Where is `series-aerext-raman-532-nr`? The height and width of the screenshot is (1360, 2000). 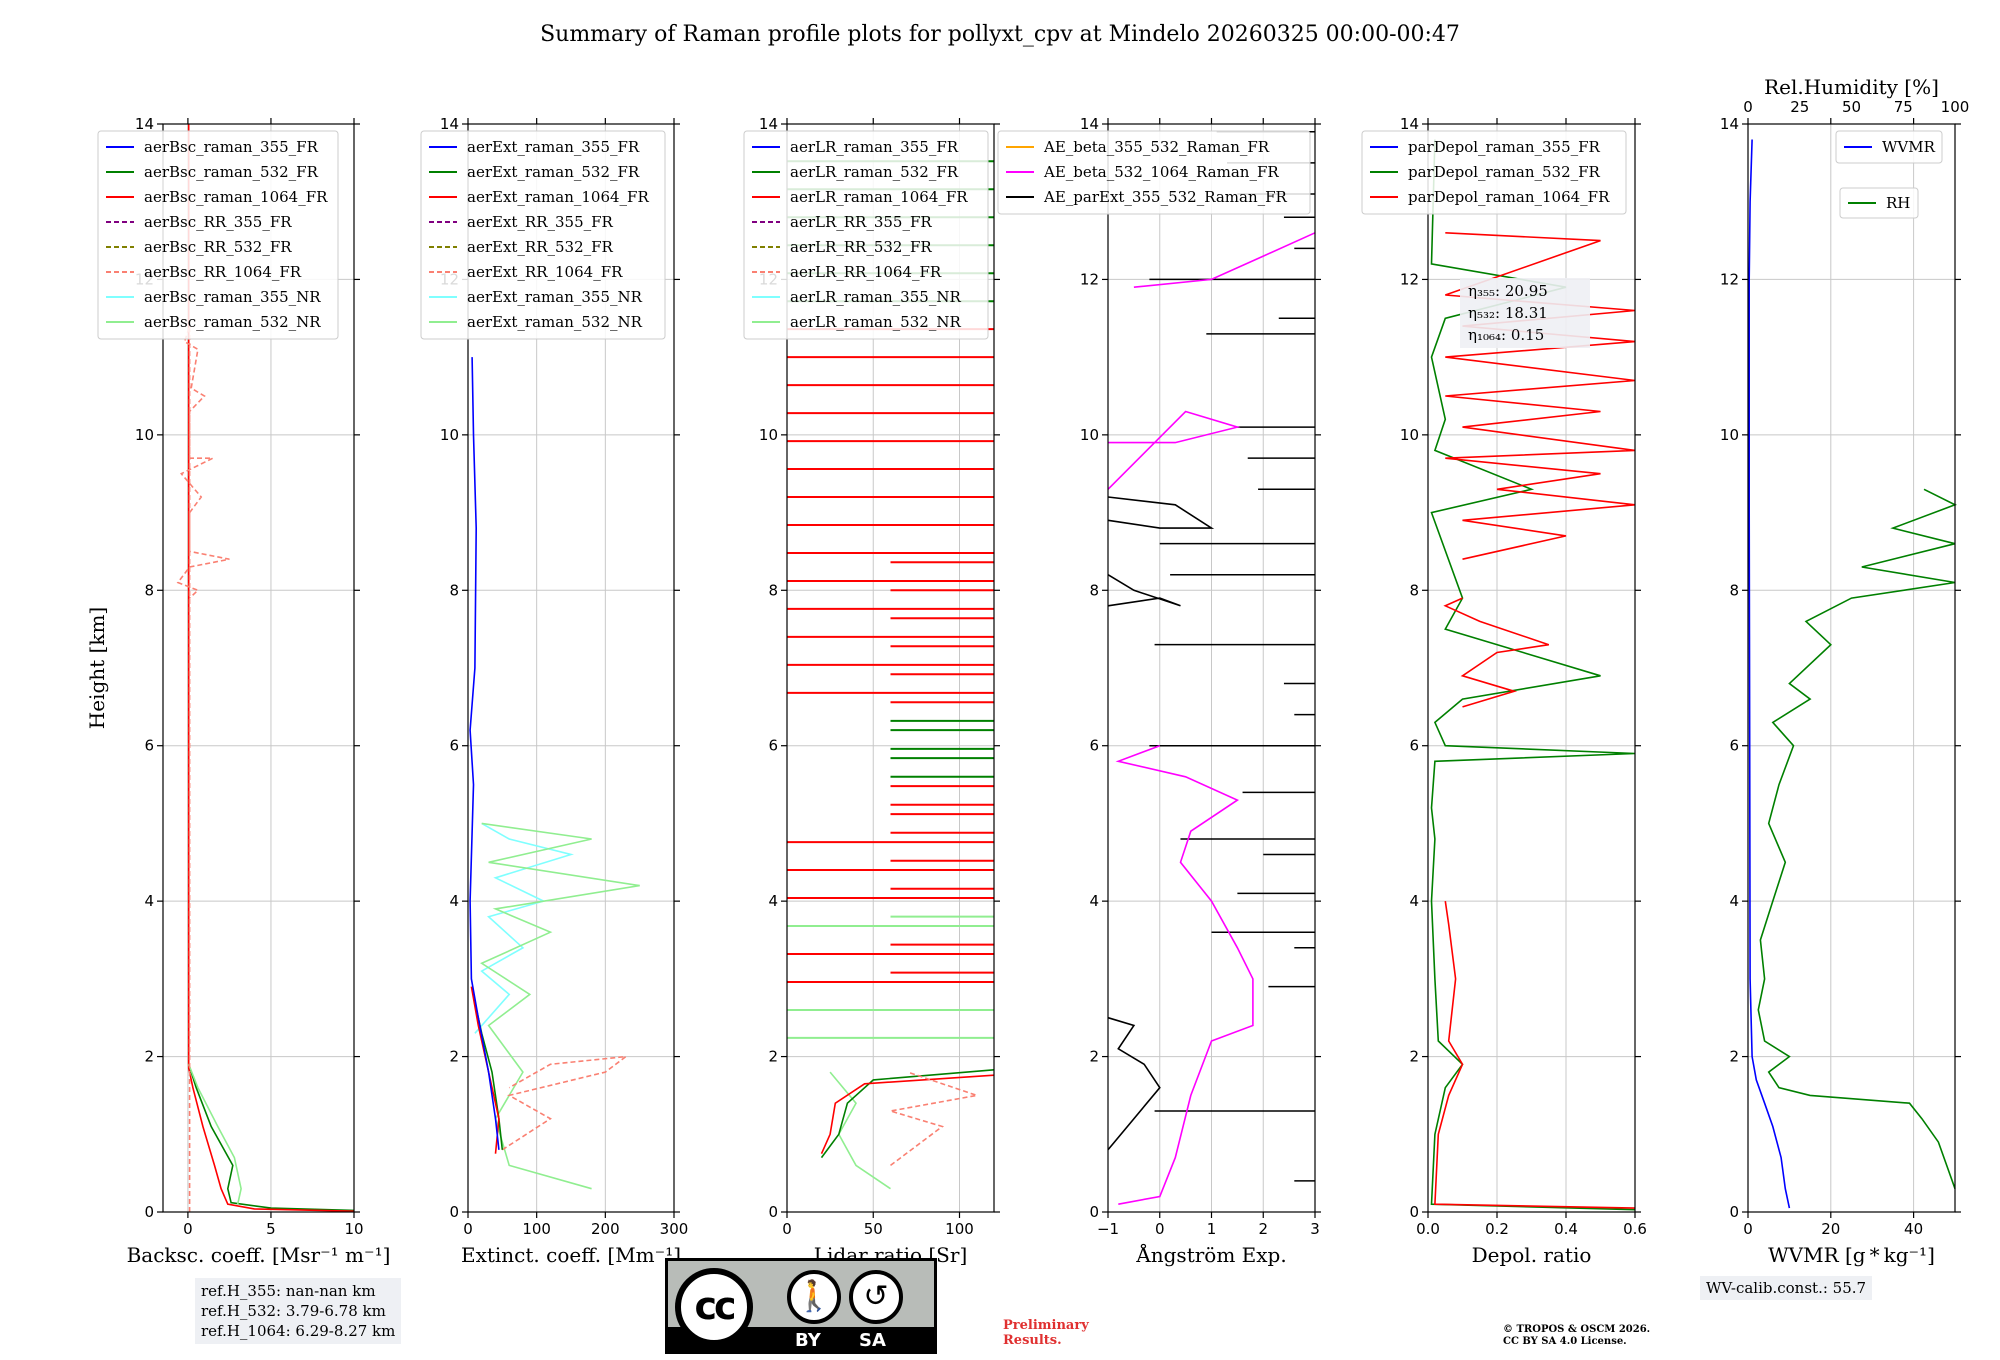
series-aerext-raman-532-nr is located at coordinates (560, 1006).